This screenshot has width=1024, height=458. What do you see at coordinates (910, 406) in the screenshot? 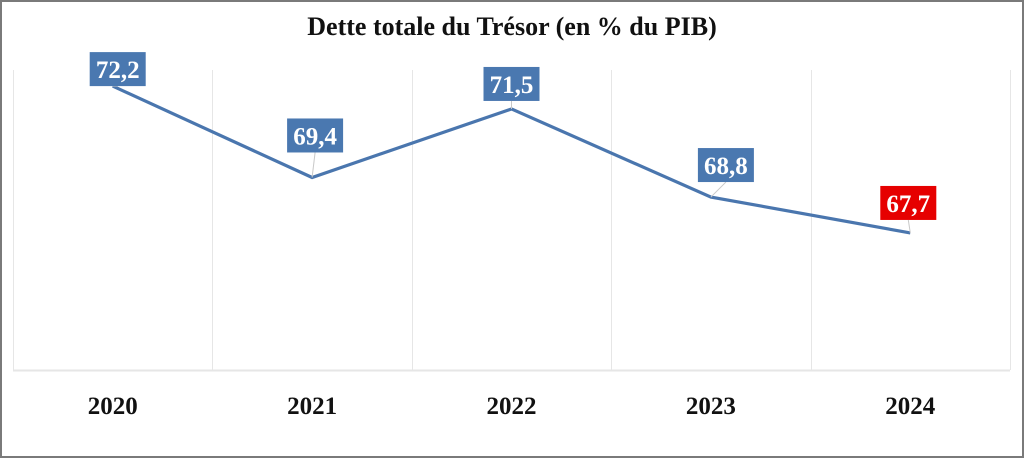
I see `x-tick-label: 2024` at bounding box center [910, 406].